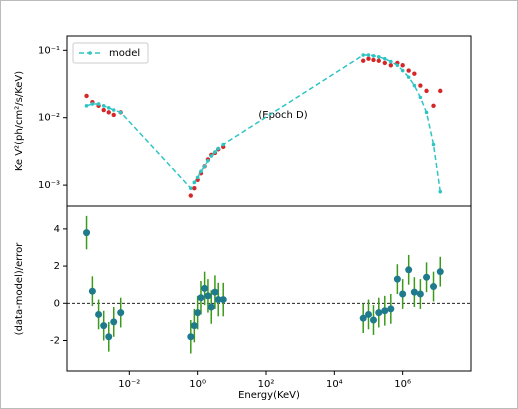 Image resolution: width=518 pixels, height=409 pixels. What do you see at coordinates (57, 303) in the screenshot?
I see `y-tick-label: 0` at bounding box center [57, 303].